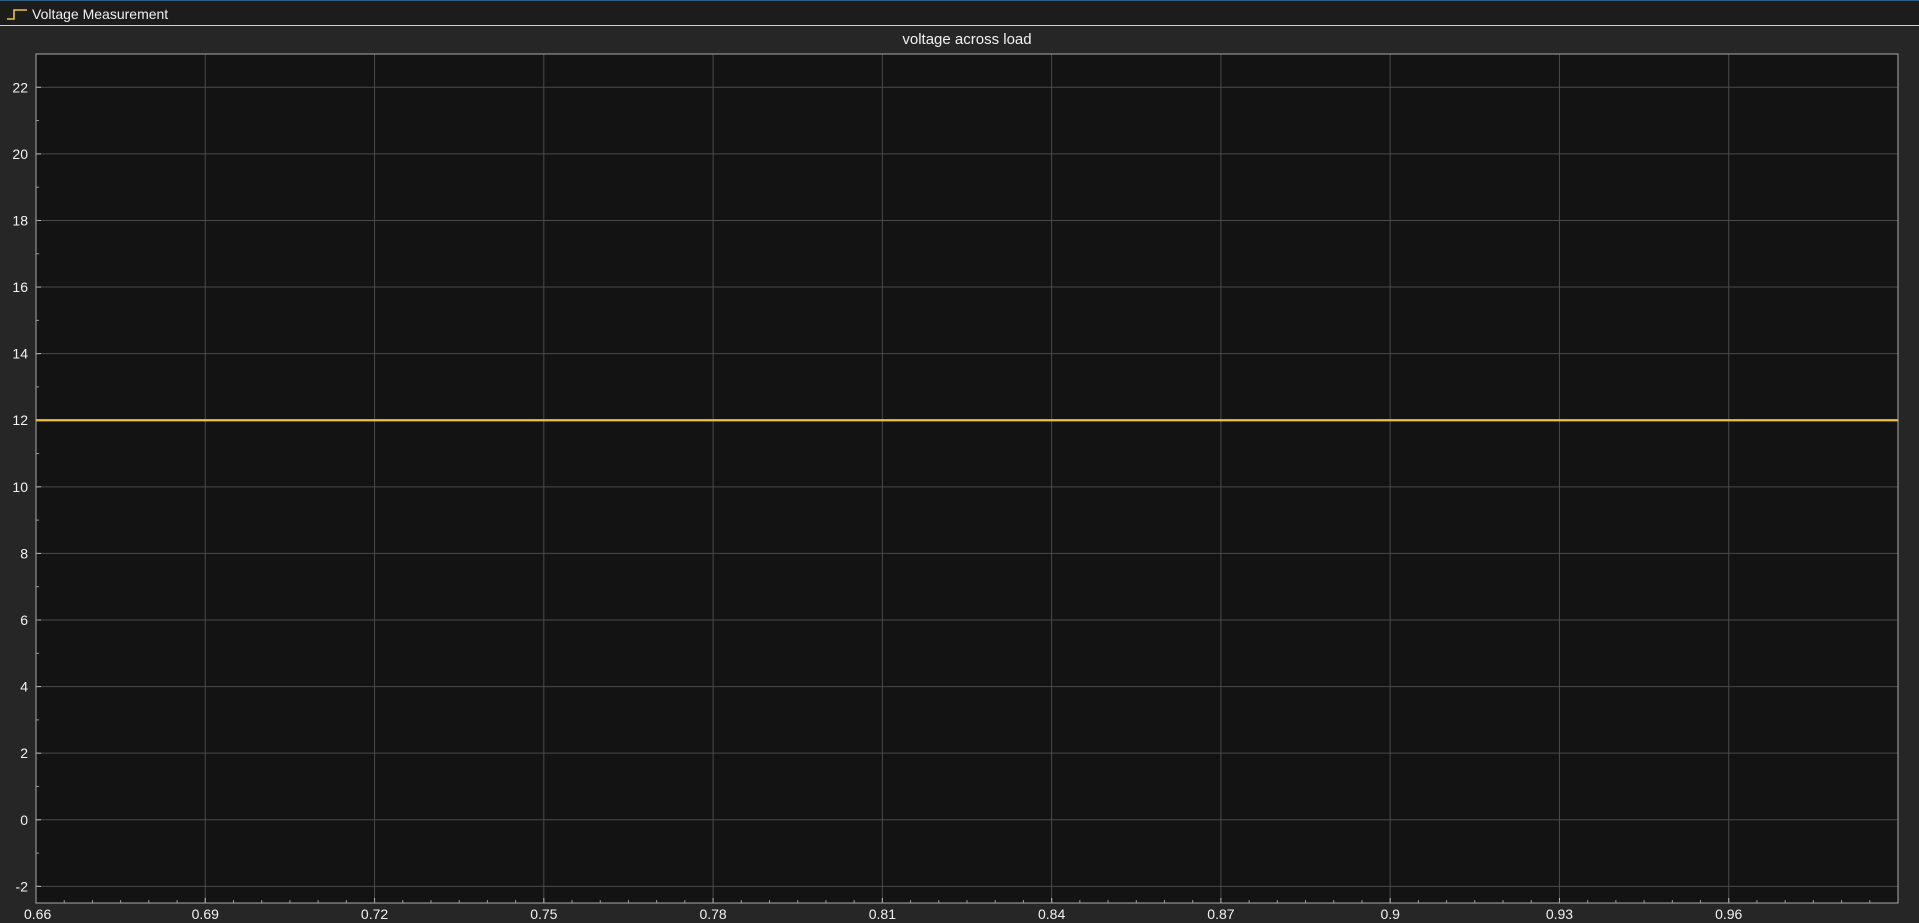 This screenshot has height=923, width=1919. Describe the element at coordinates (24, 687) in the screenshot. I see `y-tick-label: 4` at that location.